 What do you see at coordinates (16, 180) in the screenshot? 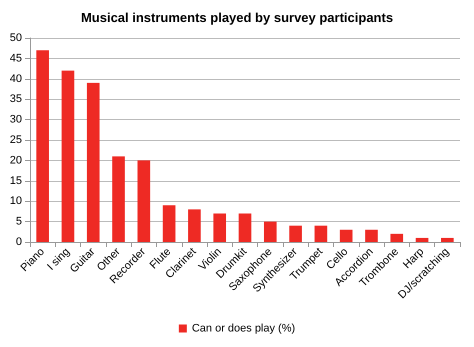
I see `y-tick-label: 15` at bounding box center [16, 180].